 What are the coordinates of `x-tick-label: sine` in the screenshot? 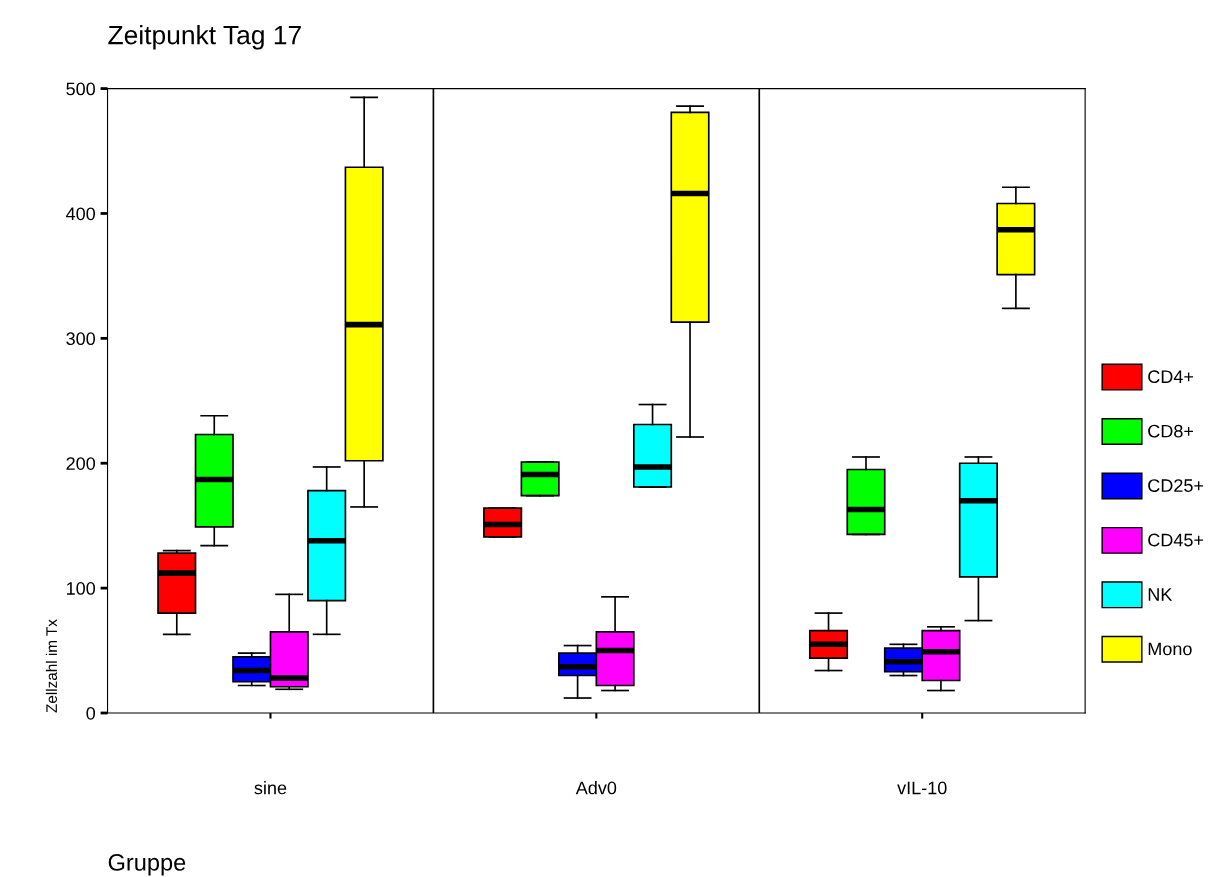 It's located at (270, 788).